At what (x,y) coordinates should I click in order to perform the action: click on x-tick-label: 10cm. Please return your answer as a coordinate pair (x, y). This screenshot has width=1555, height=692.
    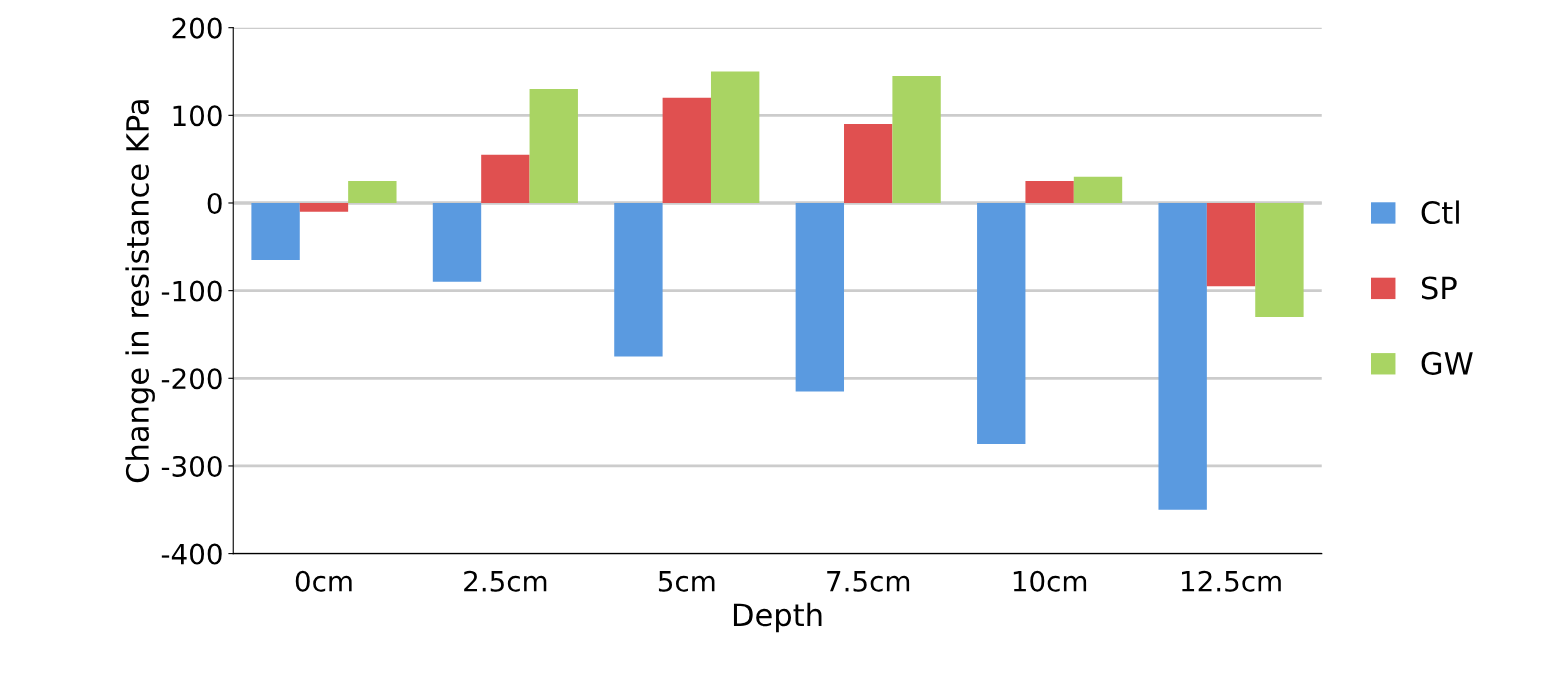
    Looking at the image, I should click on (1050, 581).